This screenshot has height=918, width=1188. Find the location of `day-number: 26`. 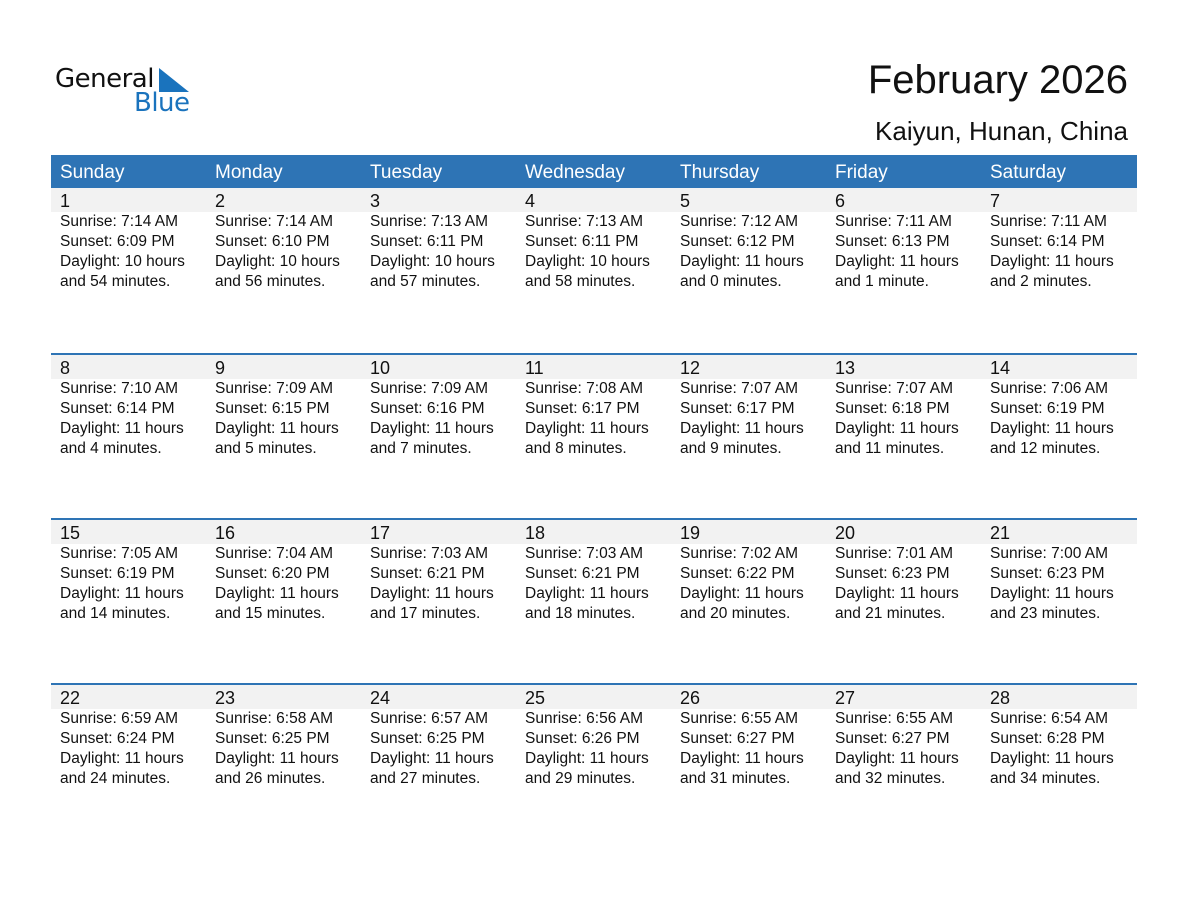

day-number: 26 is located at coordinates (690, 698).